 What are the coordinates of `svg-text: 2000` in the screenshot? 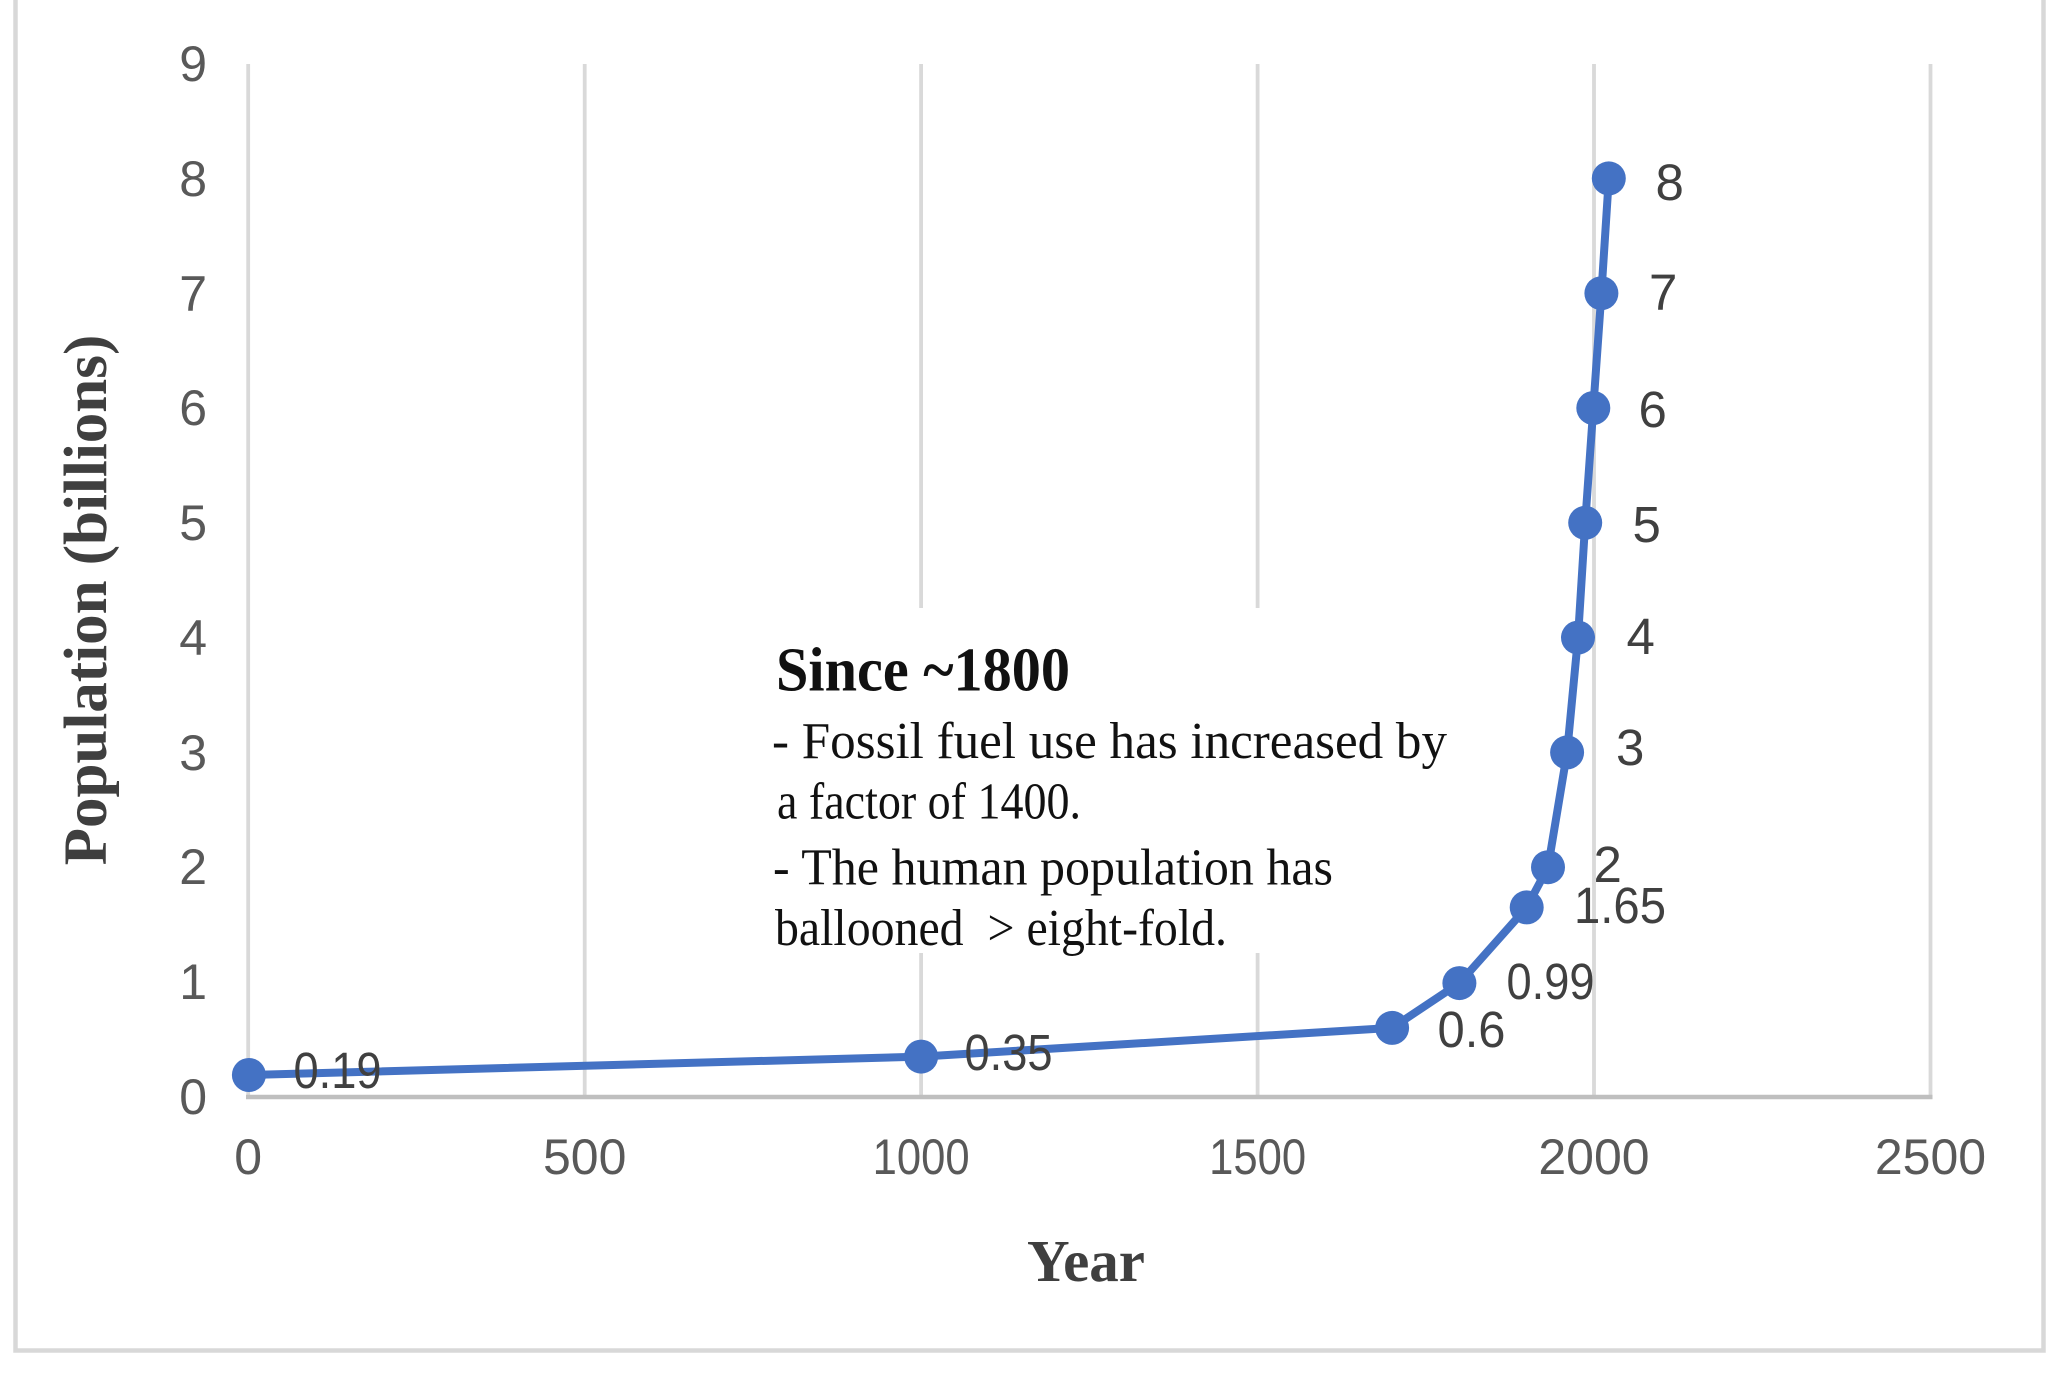 It's located at (1593, 1157).